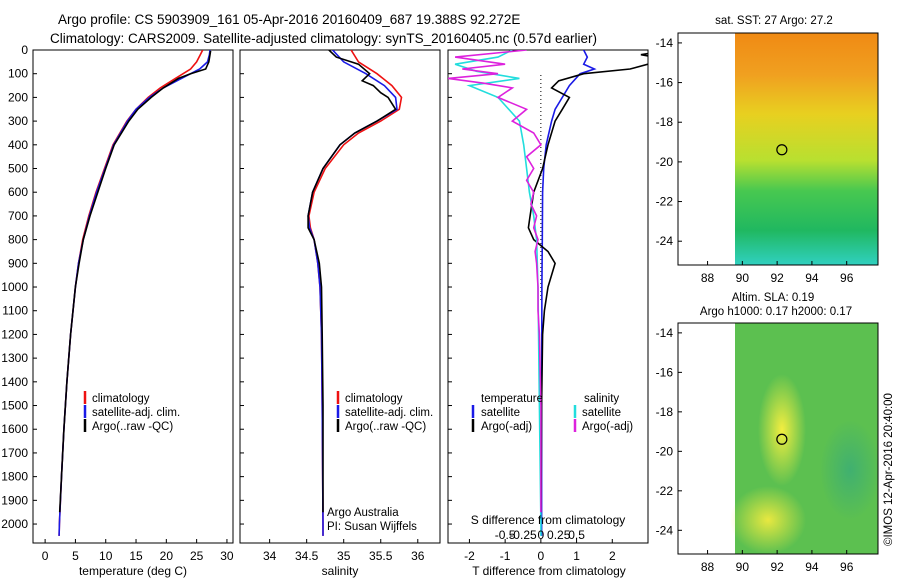 This screenshot has height=580, width=900. Describe the element at coordinates (665, 451) in the screenshot. I see `map-lat-tick-label: -20` at that location.